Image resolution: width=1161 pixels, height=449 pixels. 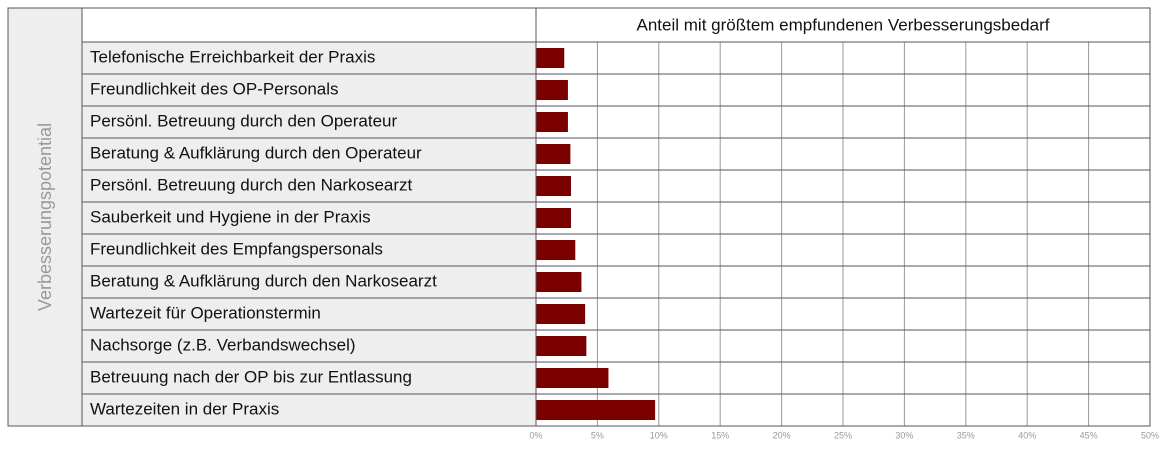 What do you see at coordinates (184, 408) in the screenshot?
I see `category-label: Wartezeiten in der Praxis` at bounding box center [184, 408].